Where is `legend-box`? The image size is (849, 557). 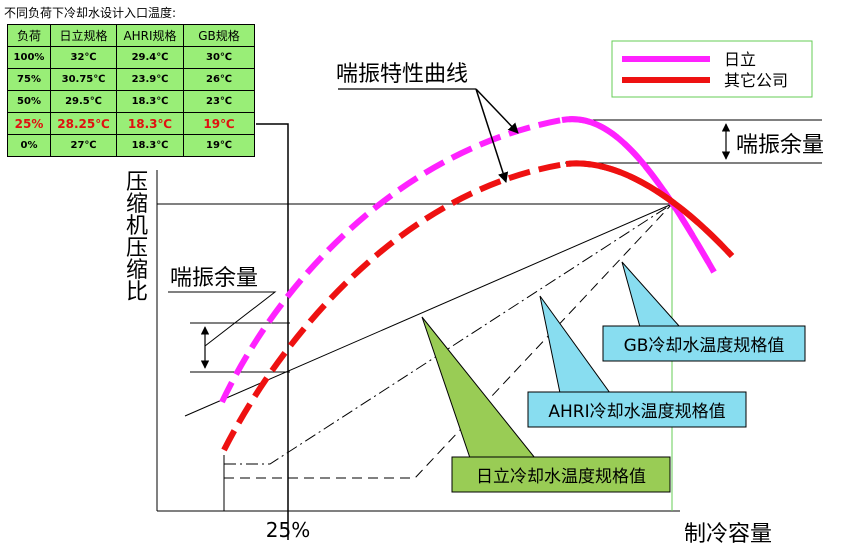 legend-box is located at coordinates (712, 69).